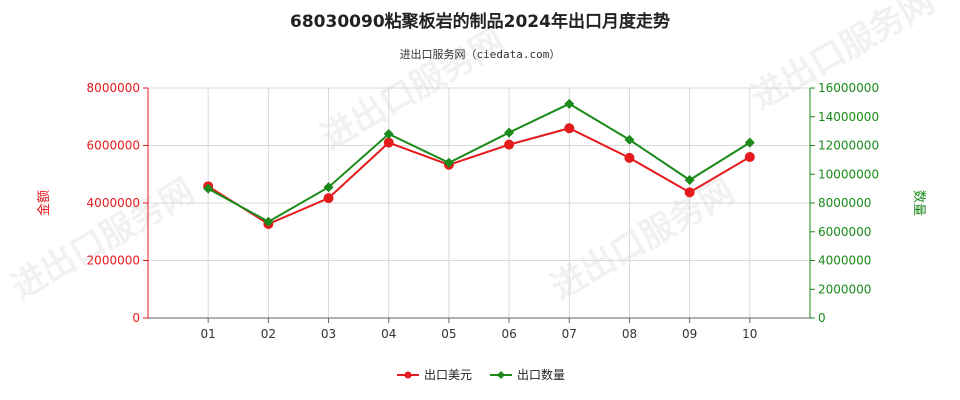 The width and height of the screenshot is (960, 400). Describe the element at coordinates (113, 203) in the screenshot. I see `y-left-tick-label: 4000000` at that location.